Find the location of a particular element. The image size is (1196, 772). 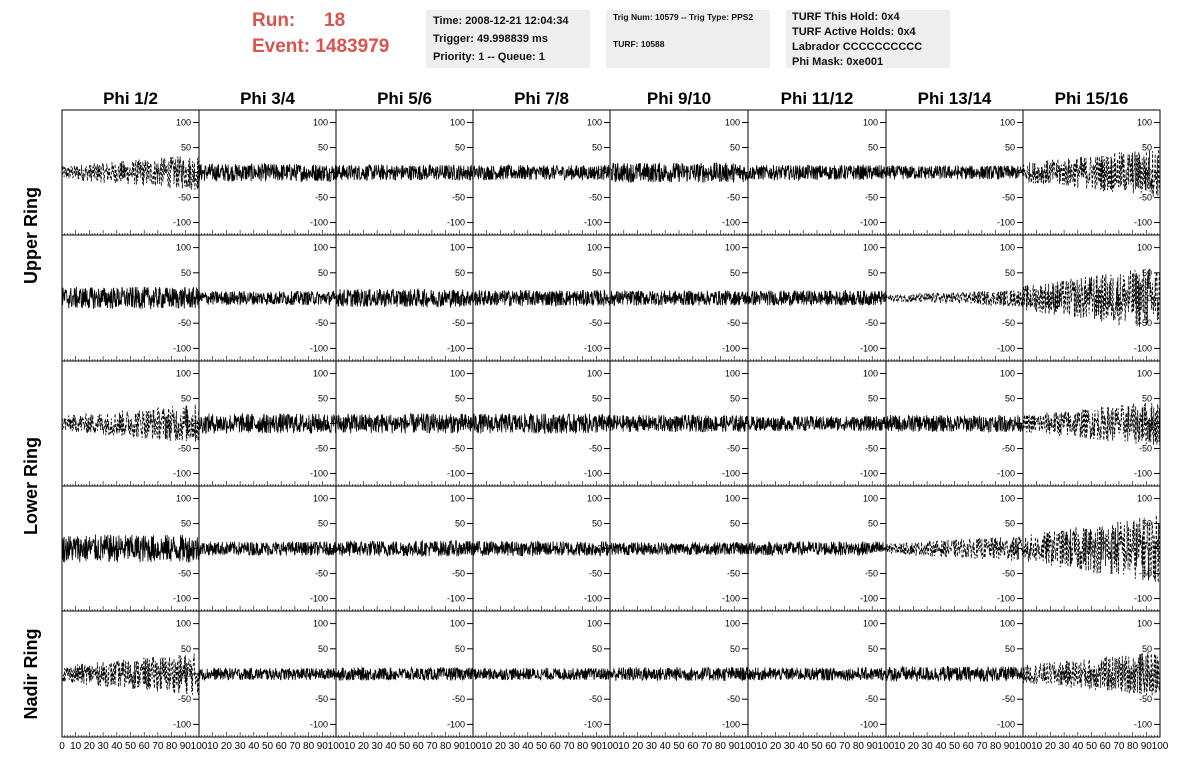

x-tick-label: 40 is located at coordinates (941, 746).